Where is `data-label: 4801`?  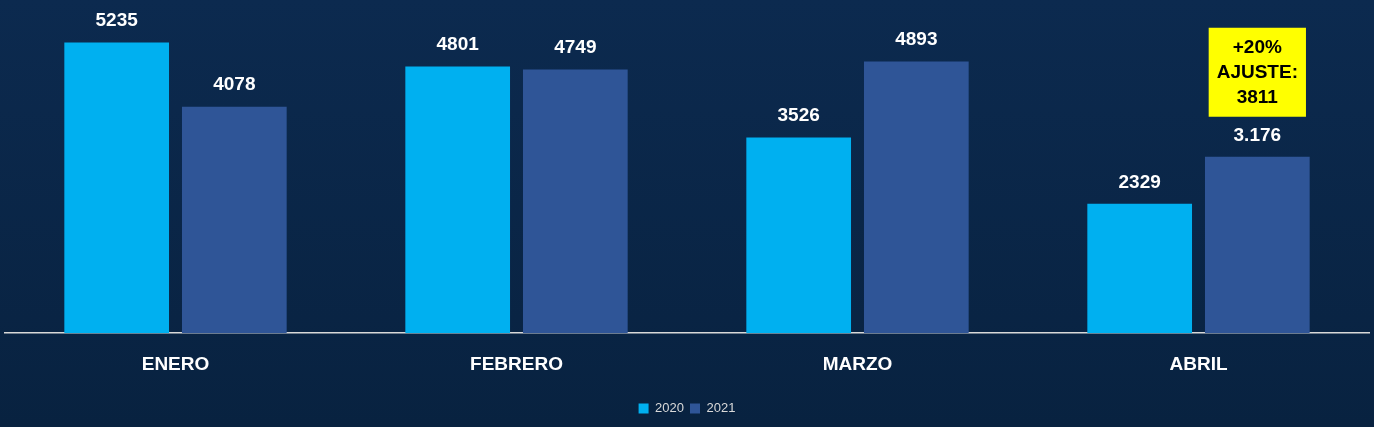
data-label: 4801 is located at coordinates (458, 44).